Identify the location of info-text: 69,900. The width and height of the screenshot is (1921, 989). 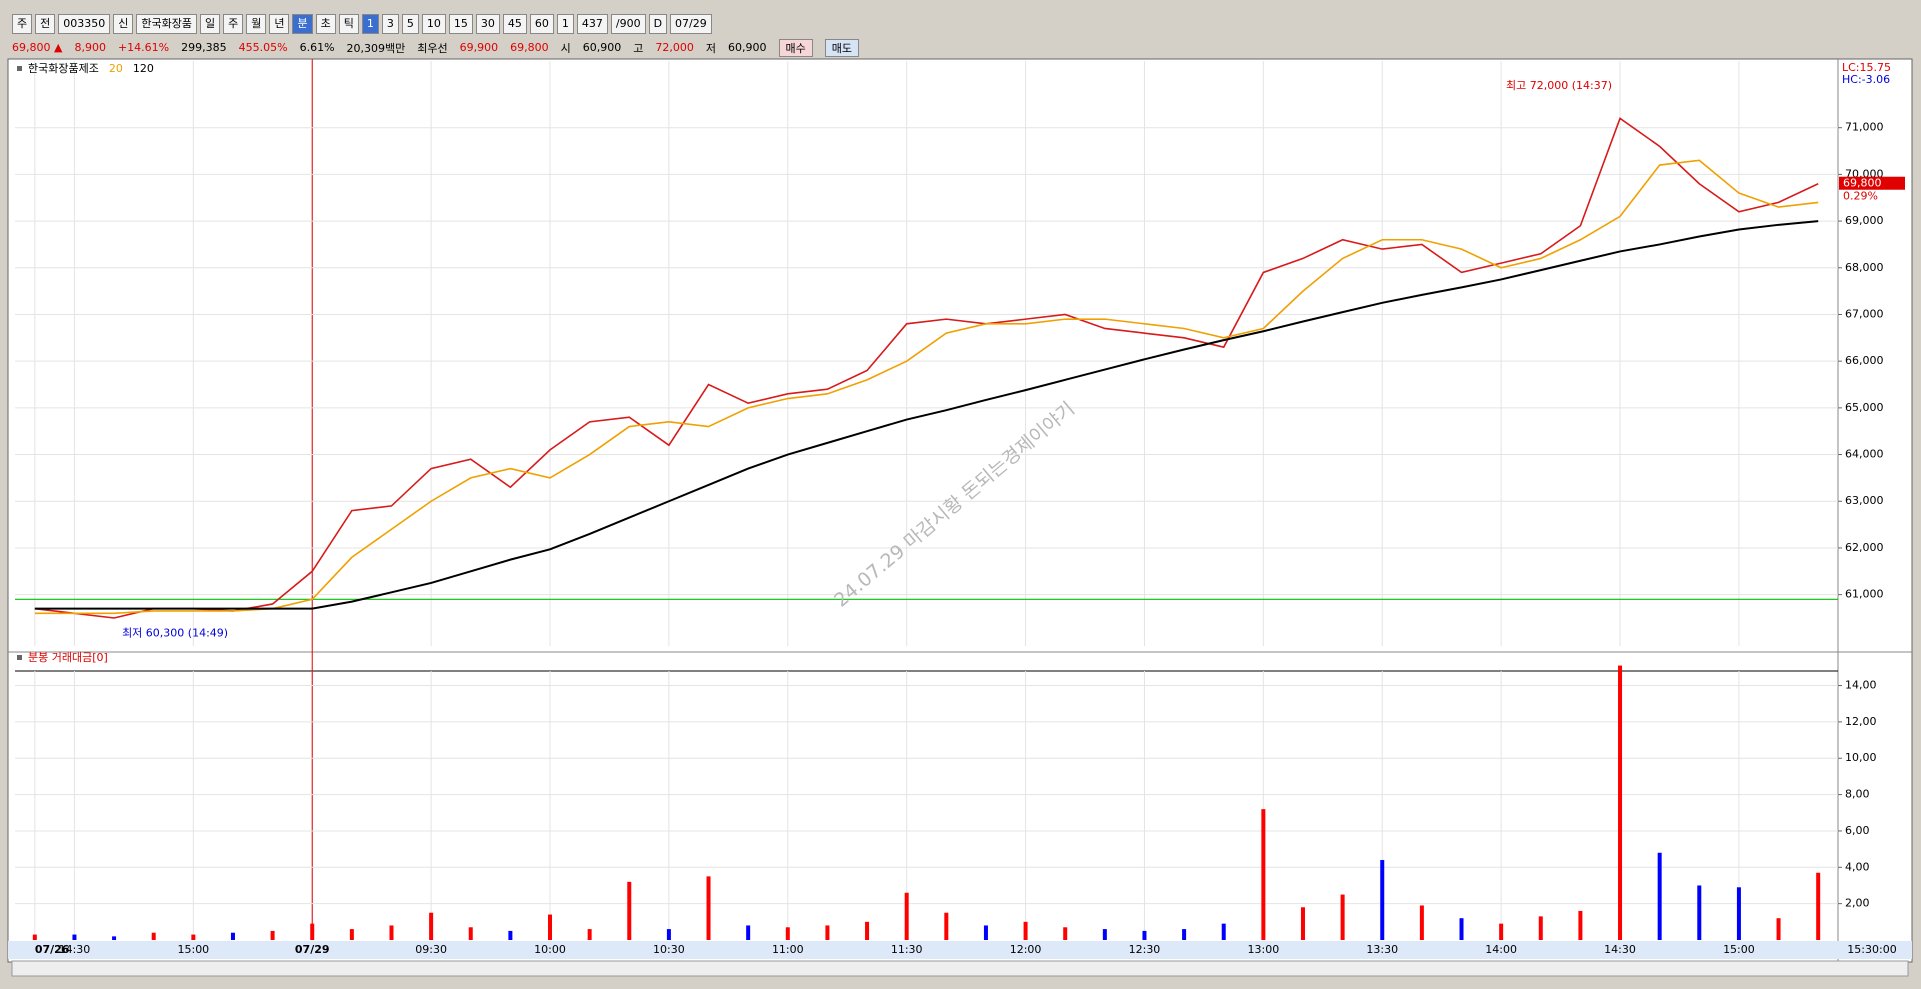
(479, 47).